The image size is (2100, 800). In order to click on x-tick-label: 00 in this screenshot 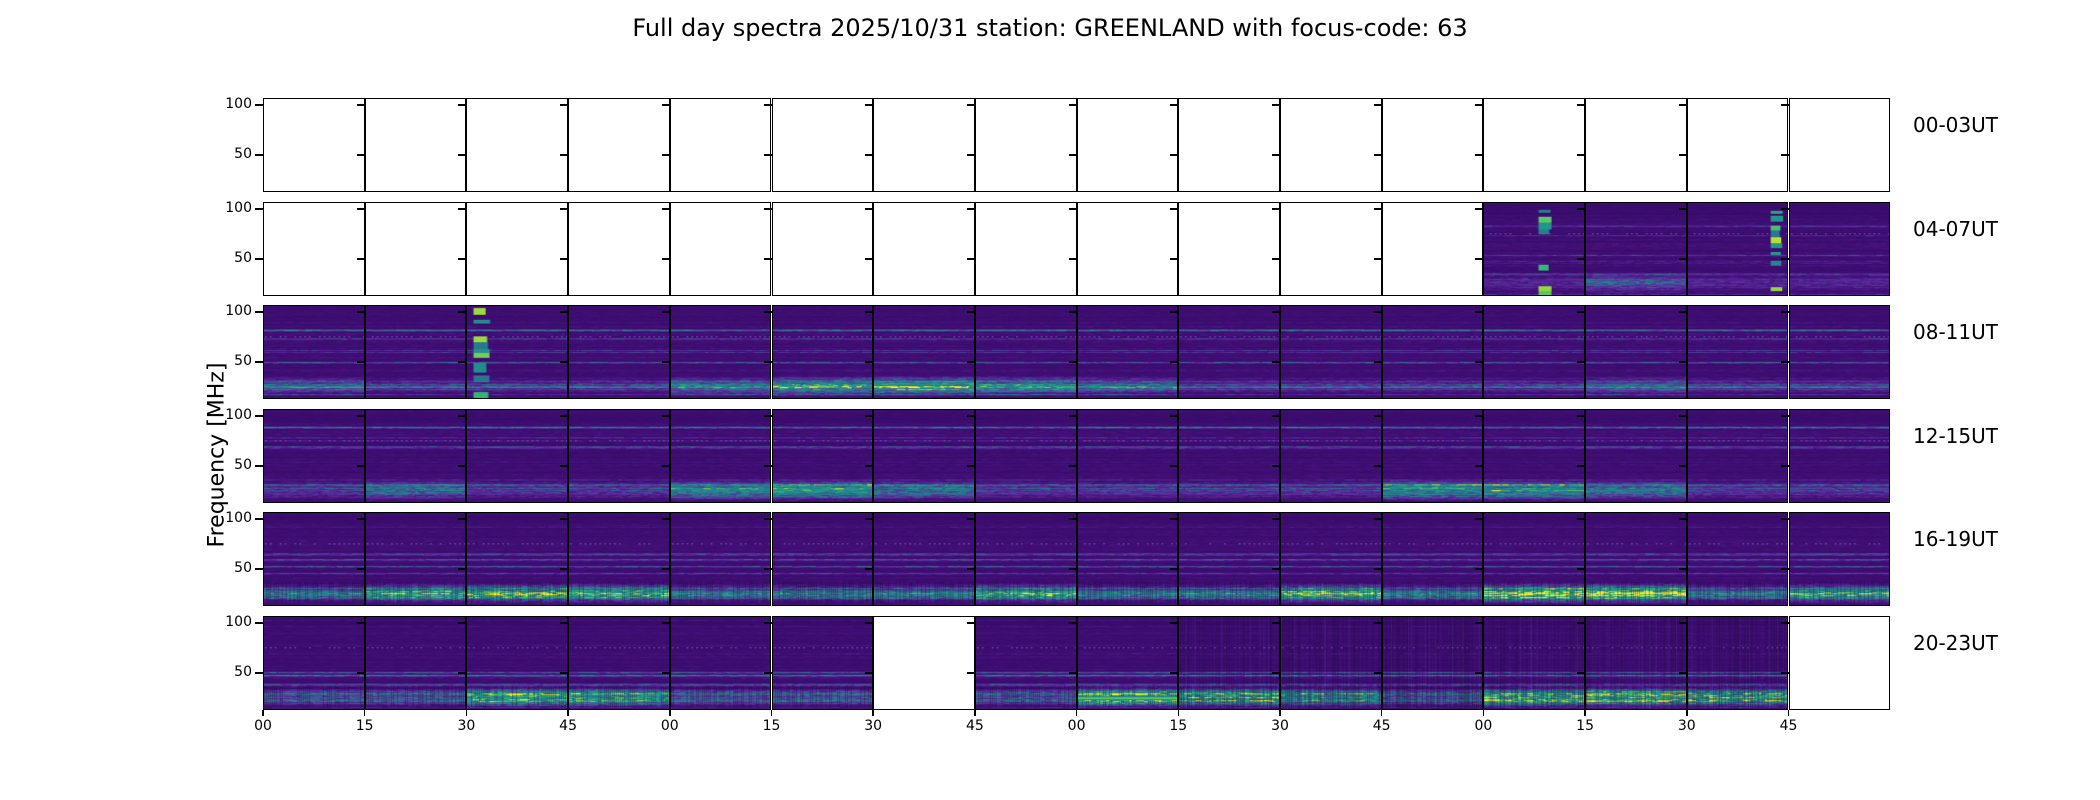, I will do `click(1076, 726)`.